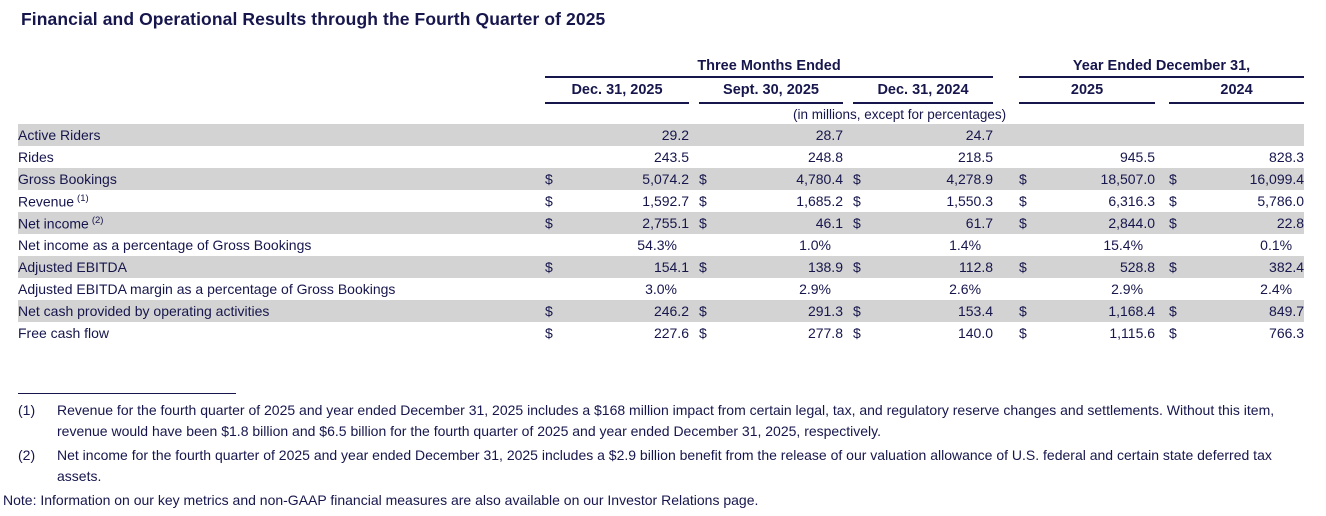  Describe the element at coordinates (825, 157) in the screenshot. I see `cell-value: 248.8` at that location.